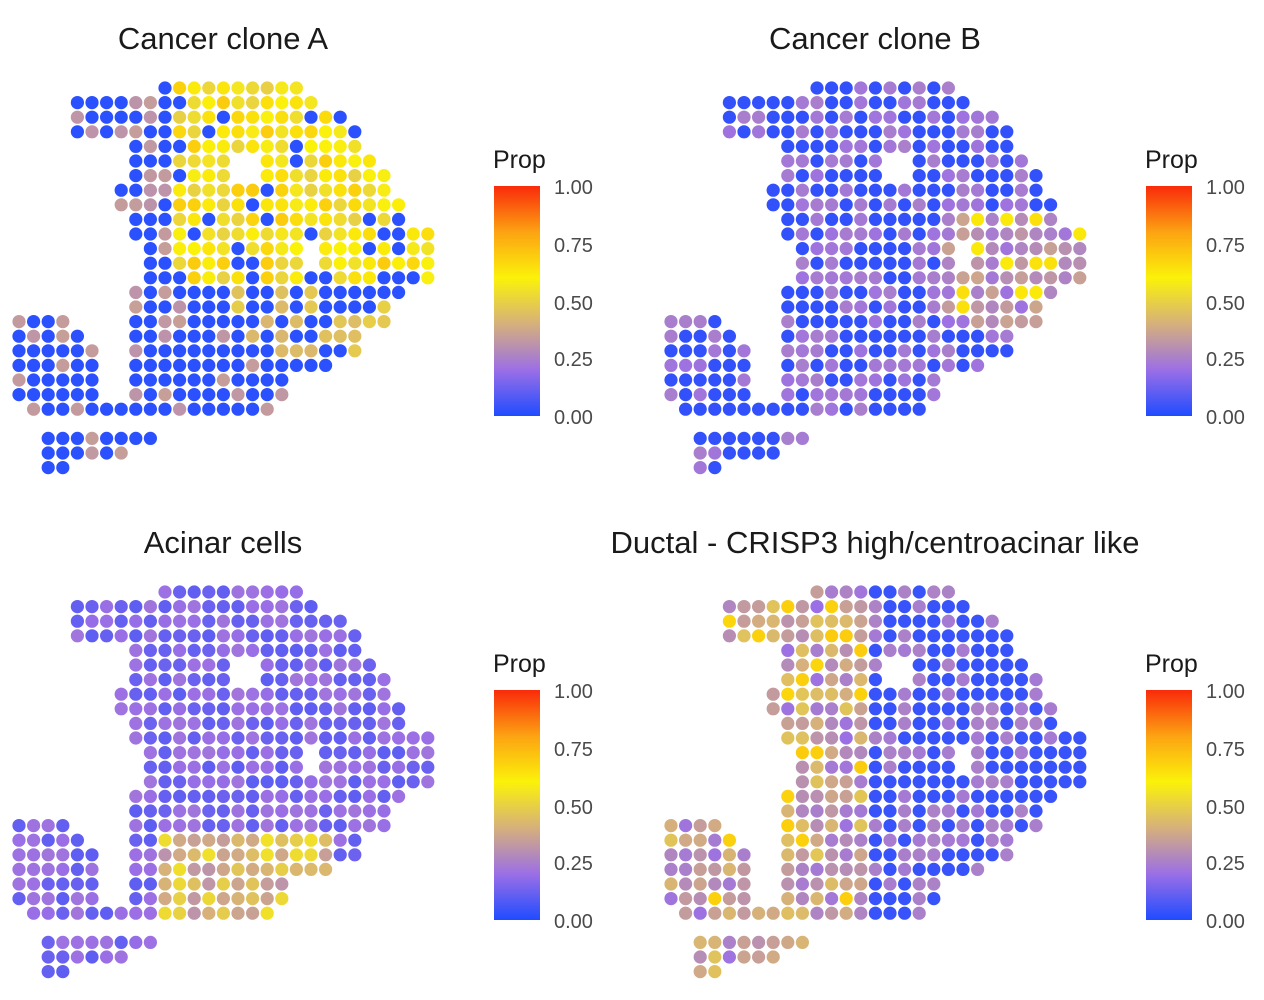 This screenshot has height=1000, width=1264. What do you see at coordinates (875, 782) in the screenshot?
I see `spot-map` at bounding box center [875, 782].